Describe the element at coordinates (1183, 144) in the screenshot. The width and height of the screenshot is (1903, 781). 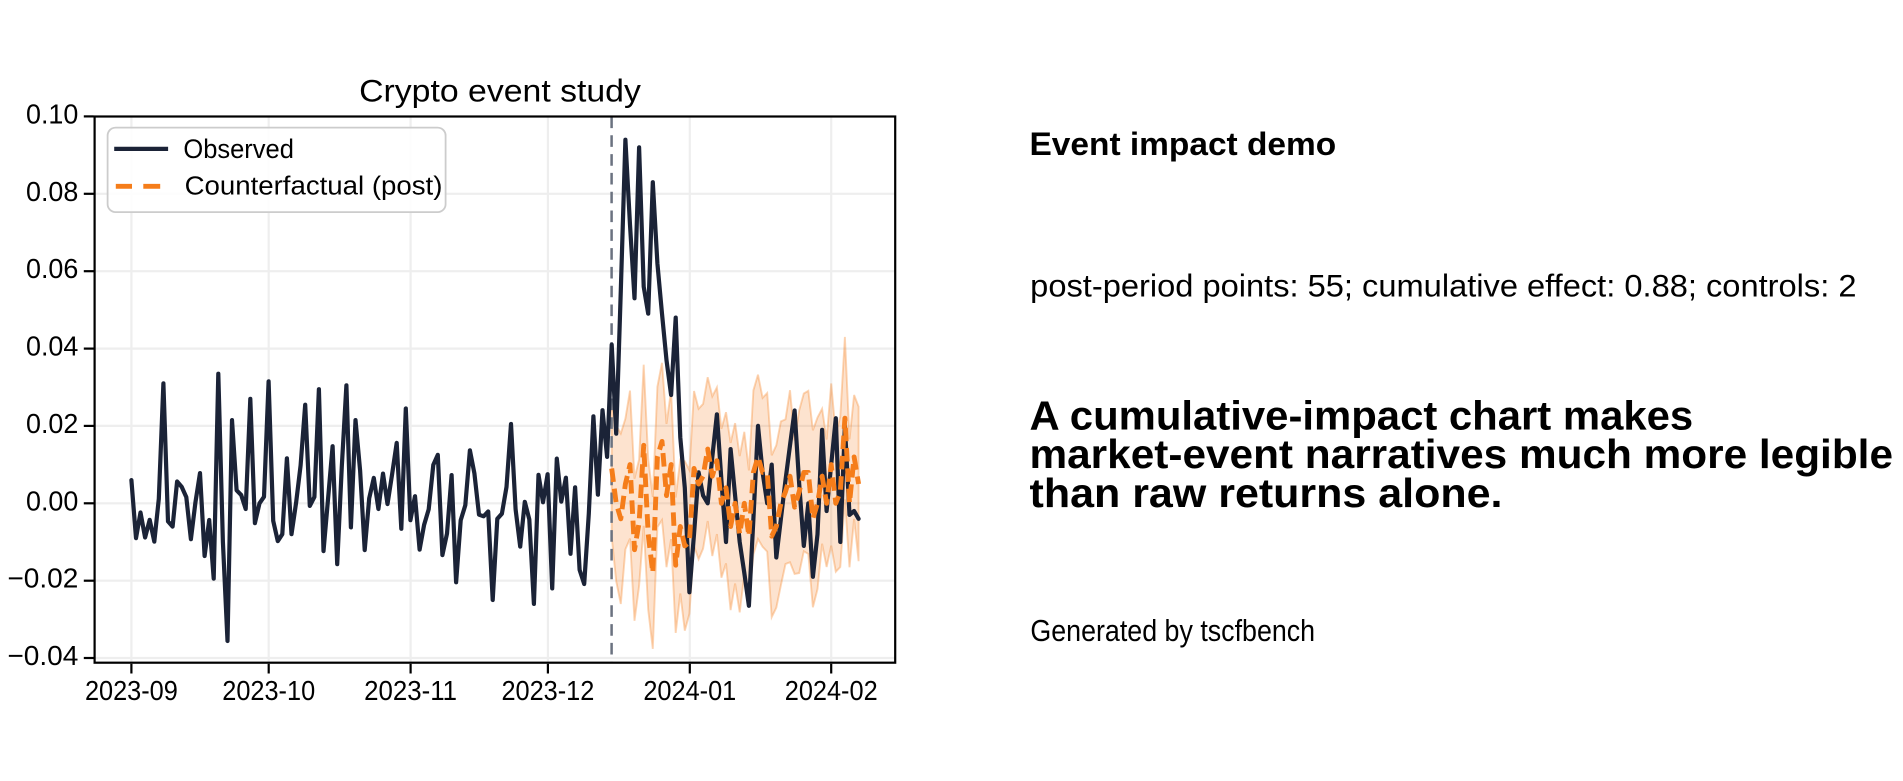
I see `svg-text: Event impact demo` at that location.